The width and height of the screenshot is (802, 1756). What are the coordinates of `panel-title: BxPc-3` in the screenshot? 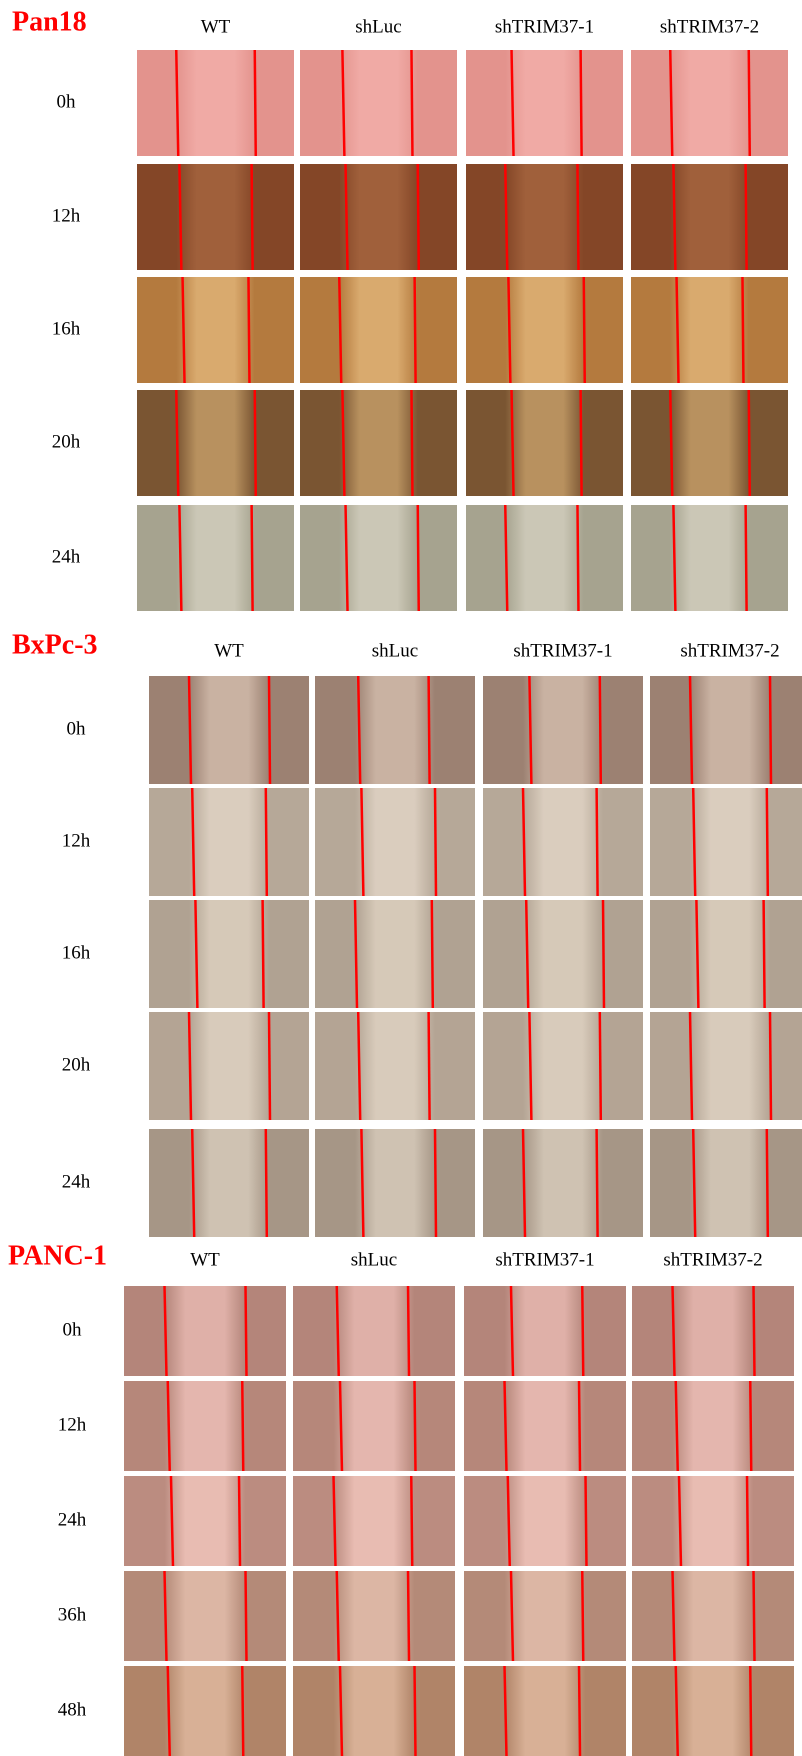 It's located at (55, 644).